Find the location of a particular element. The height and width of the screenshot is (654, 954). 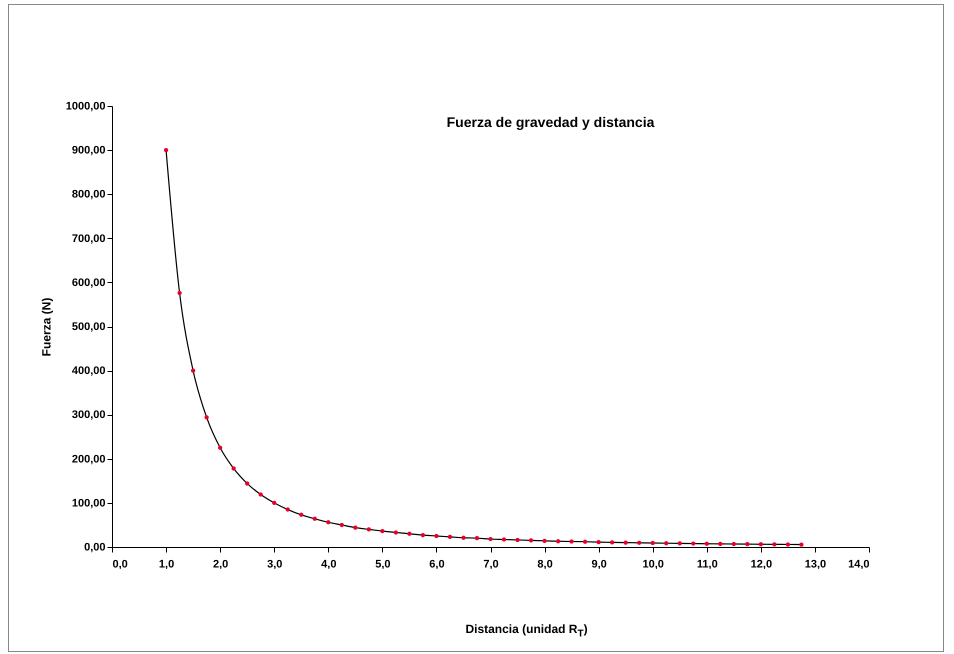

y-tick-label: 900,00 is located at coordinates (89, 150).